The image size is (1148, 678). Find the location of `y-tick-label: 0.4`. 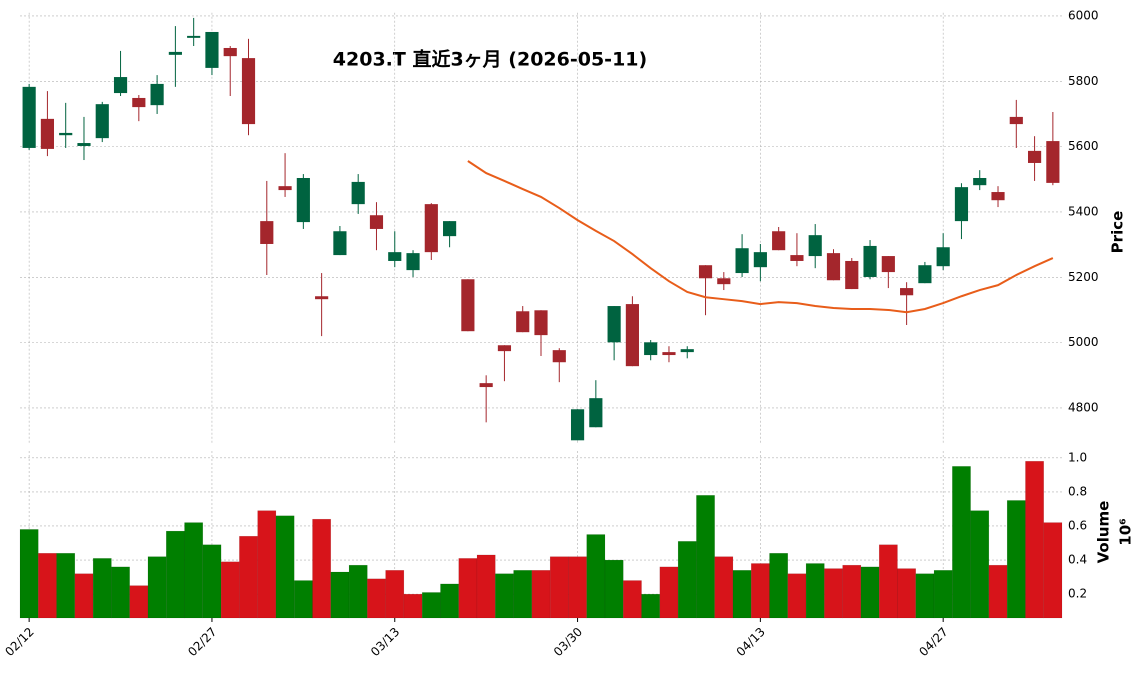

y-tick-label: 0.4 is located at coordinates (1077, 560).